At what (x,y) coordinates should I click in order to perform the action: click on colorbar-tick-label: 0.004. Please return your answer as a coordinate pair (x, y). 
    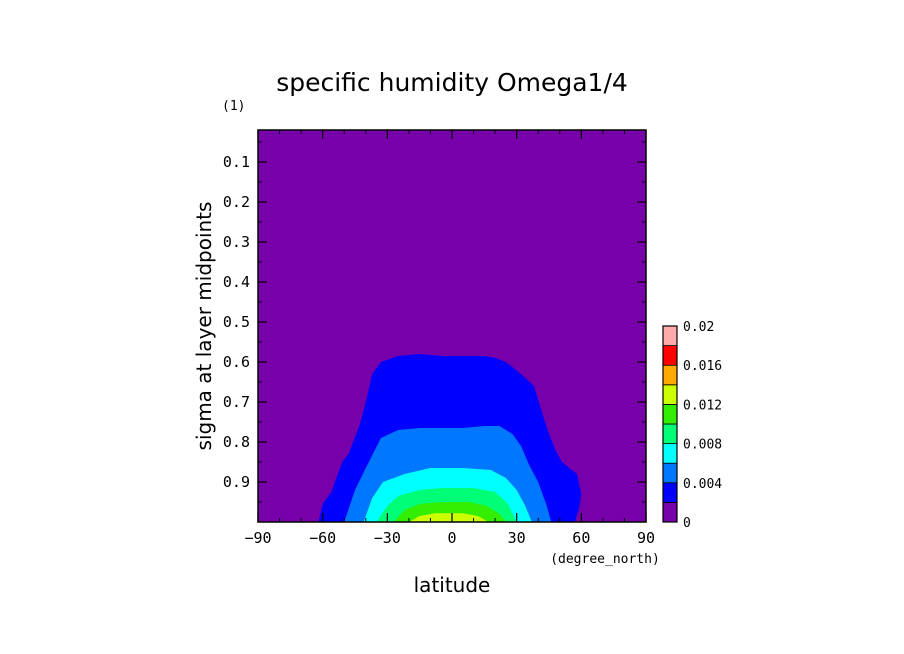
    Looking at the image, I should click on (702, 484).